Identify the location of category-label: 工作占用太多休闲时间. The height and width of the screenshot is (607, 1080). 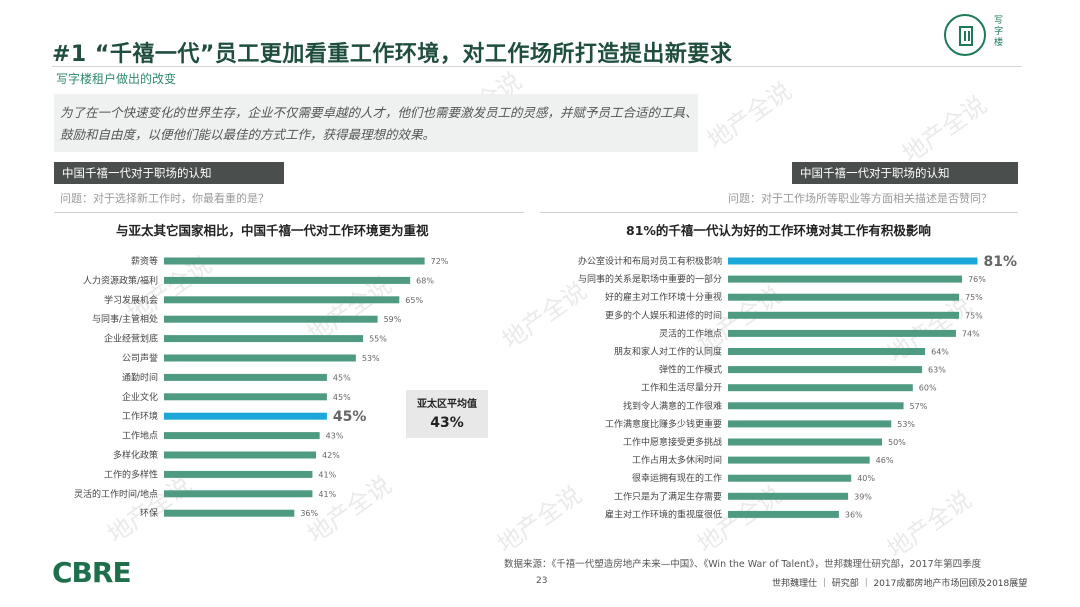
(677, 460).